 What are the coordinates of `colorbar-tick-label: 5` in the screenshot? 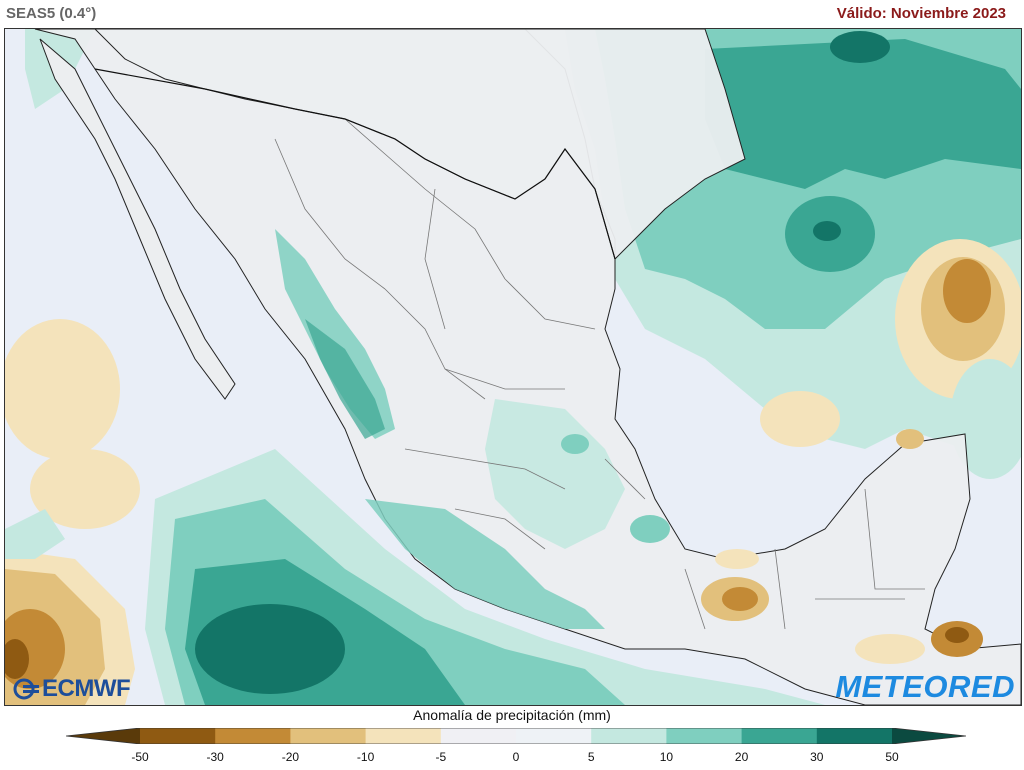 It's located at (591, 757).